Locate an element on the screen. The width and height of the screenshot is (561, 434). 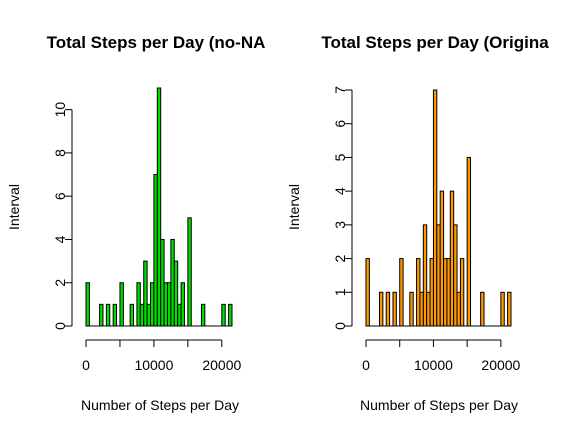
right-x-tick-label-0: 0 is located at coordinates (366, 365).